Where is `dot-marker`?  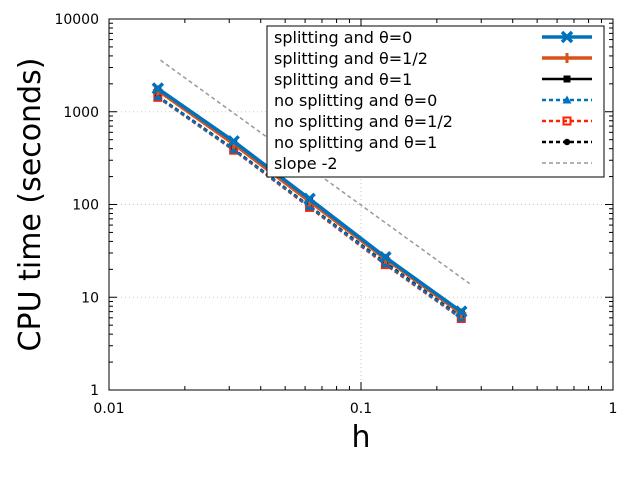 dot-marker is located at coordinates (567, 142).